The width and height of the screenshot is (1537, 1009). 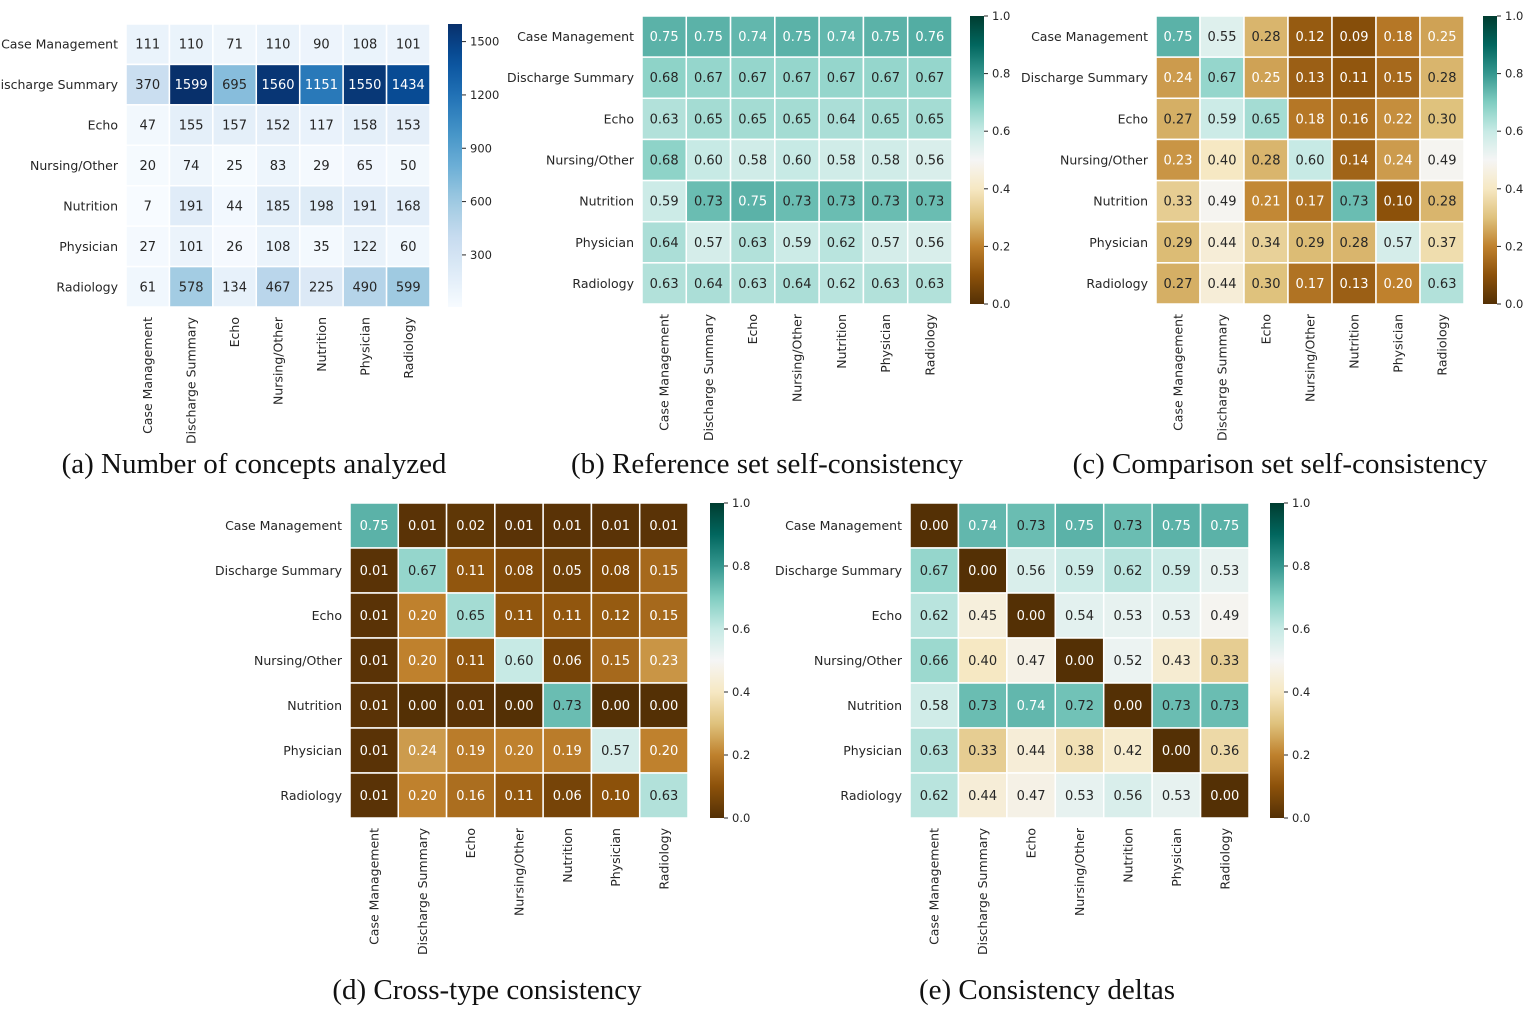 I want to click on cell-value-label: 122, so click(x=364, y=247).